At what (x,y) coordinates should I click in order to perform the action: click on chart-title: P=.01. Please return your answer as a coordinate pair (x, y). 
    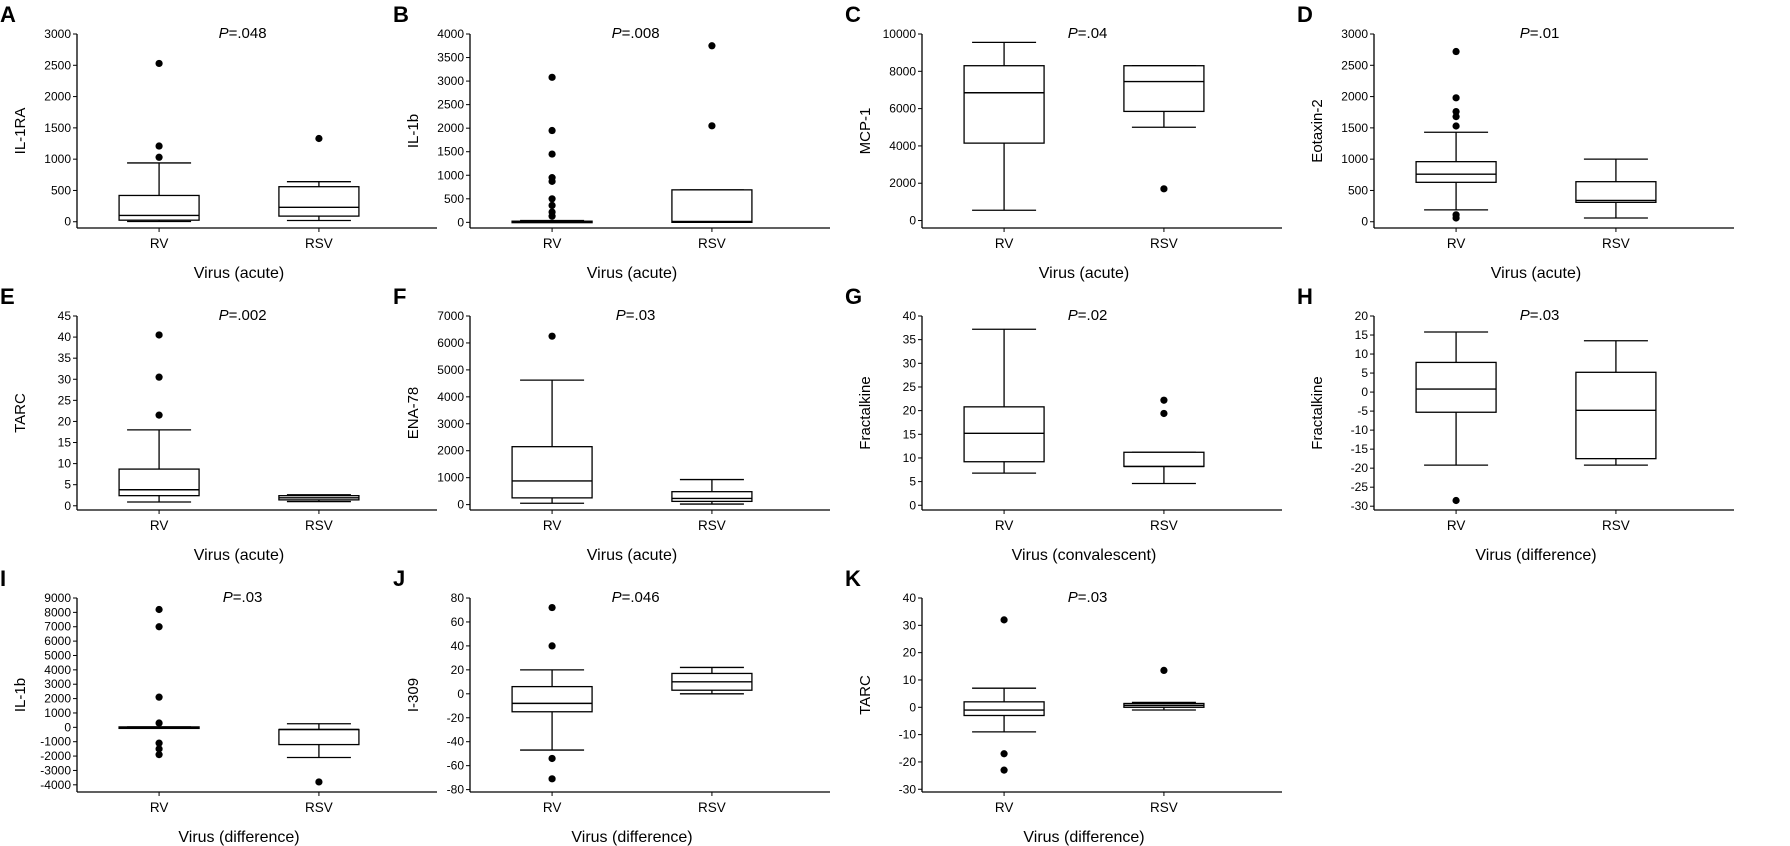
    Looking at the image, I should click on (1540, 33).